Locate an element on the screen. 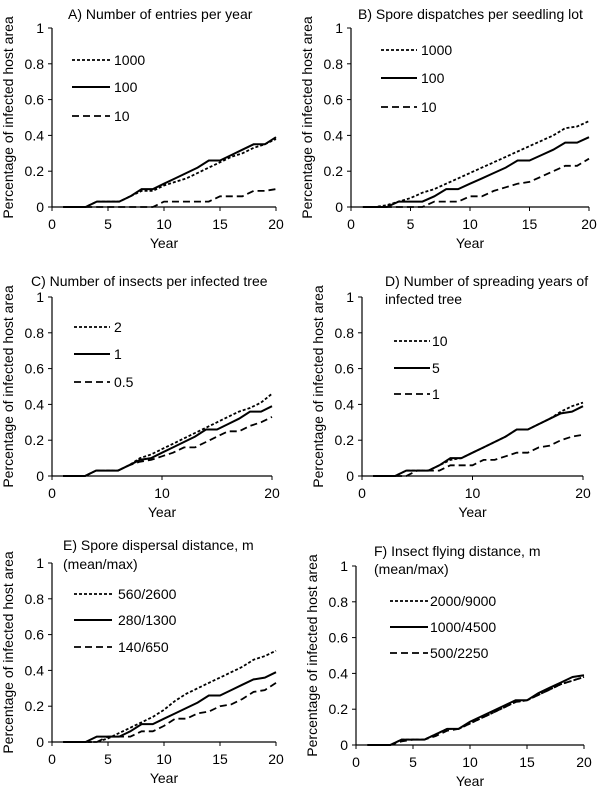 The height and width of the screenshot is (786, 604). panel-e-x-axis-label: Year is located at coordinates (164, 778).